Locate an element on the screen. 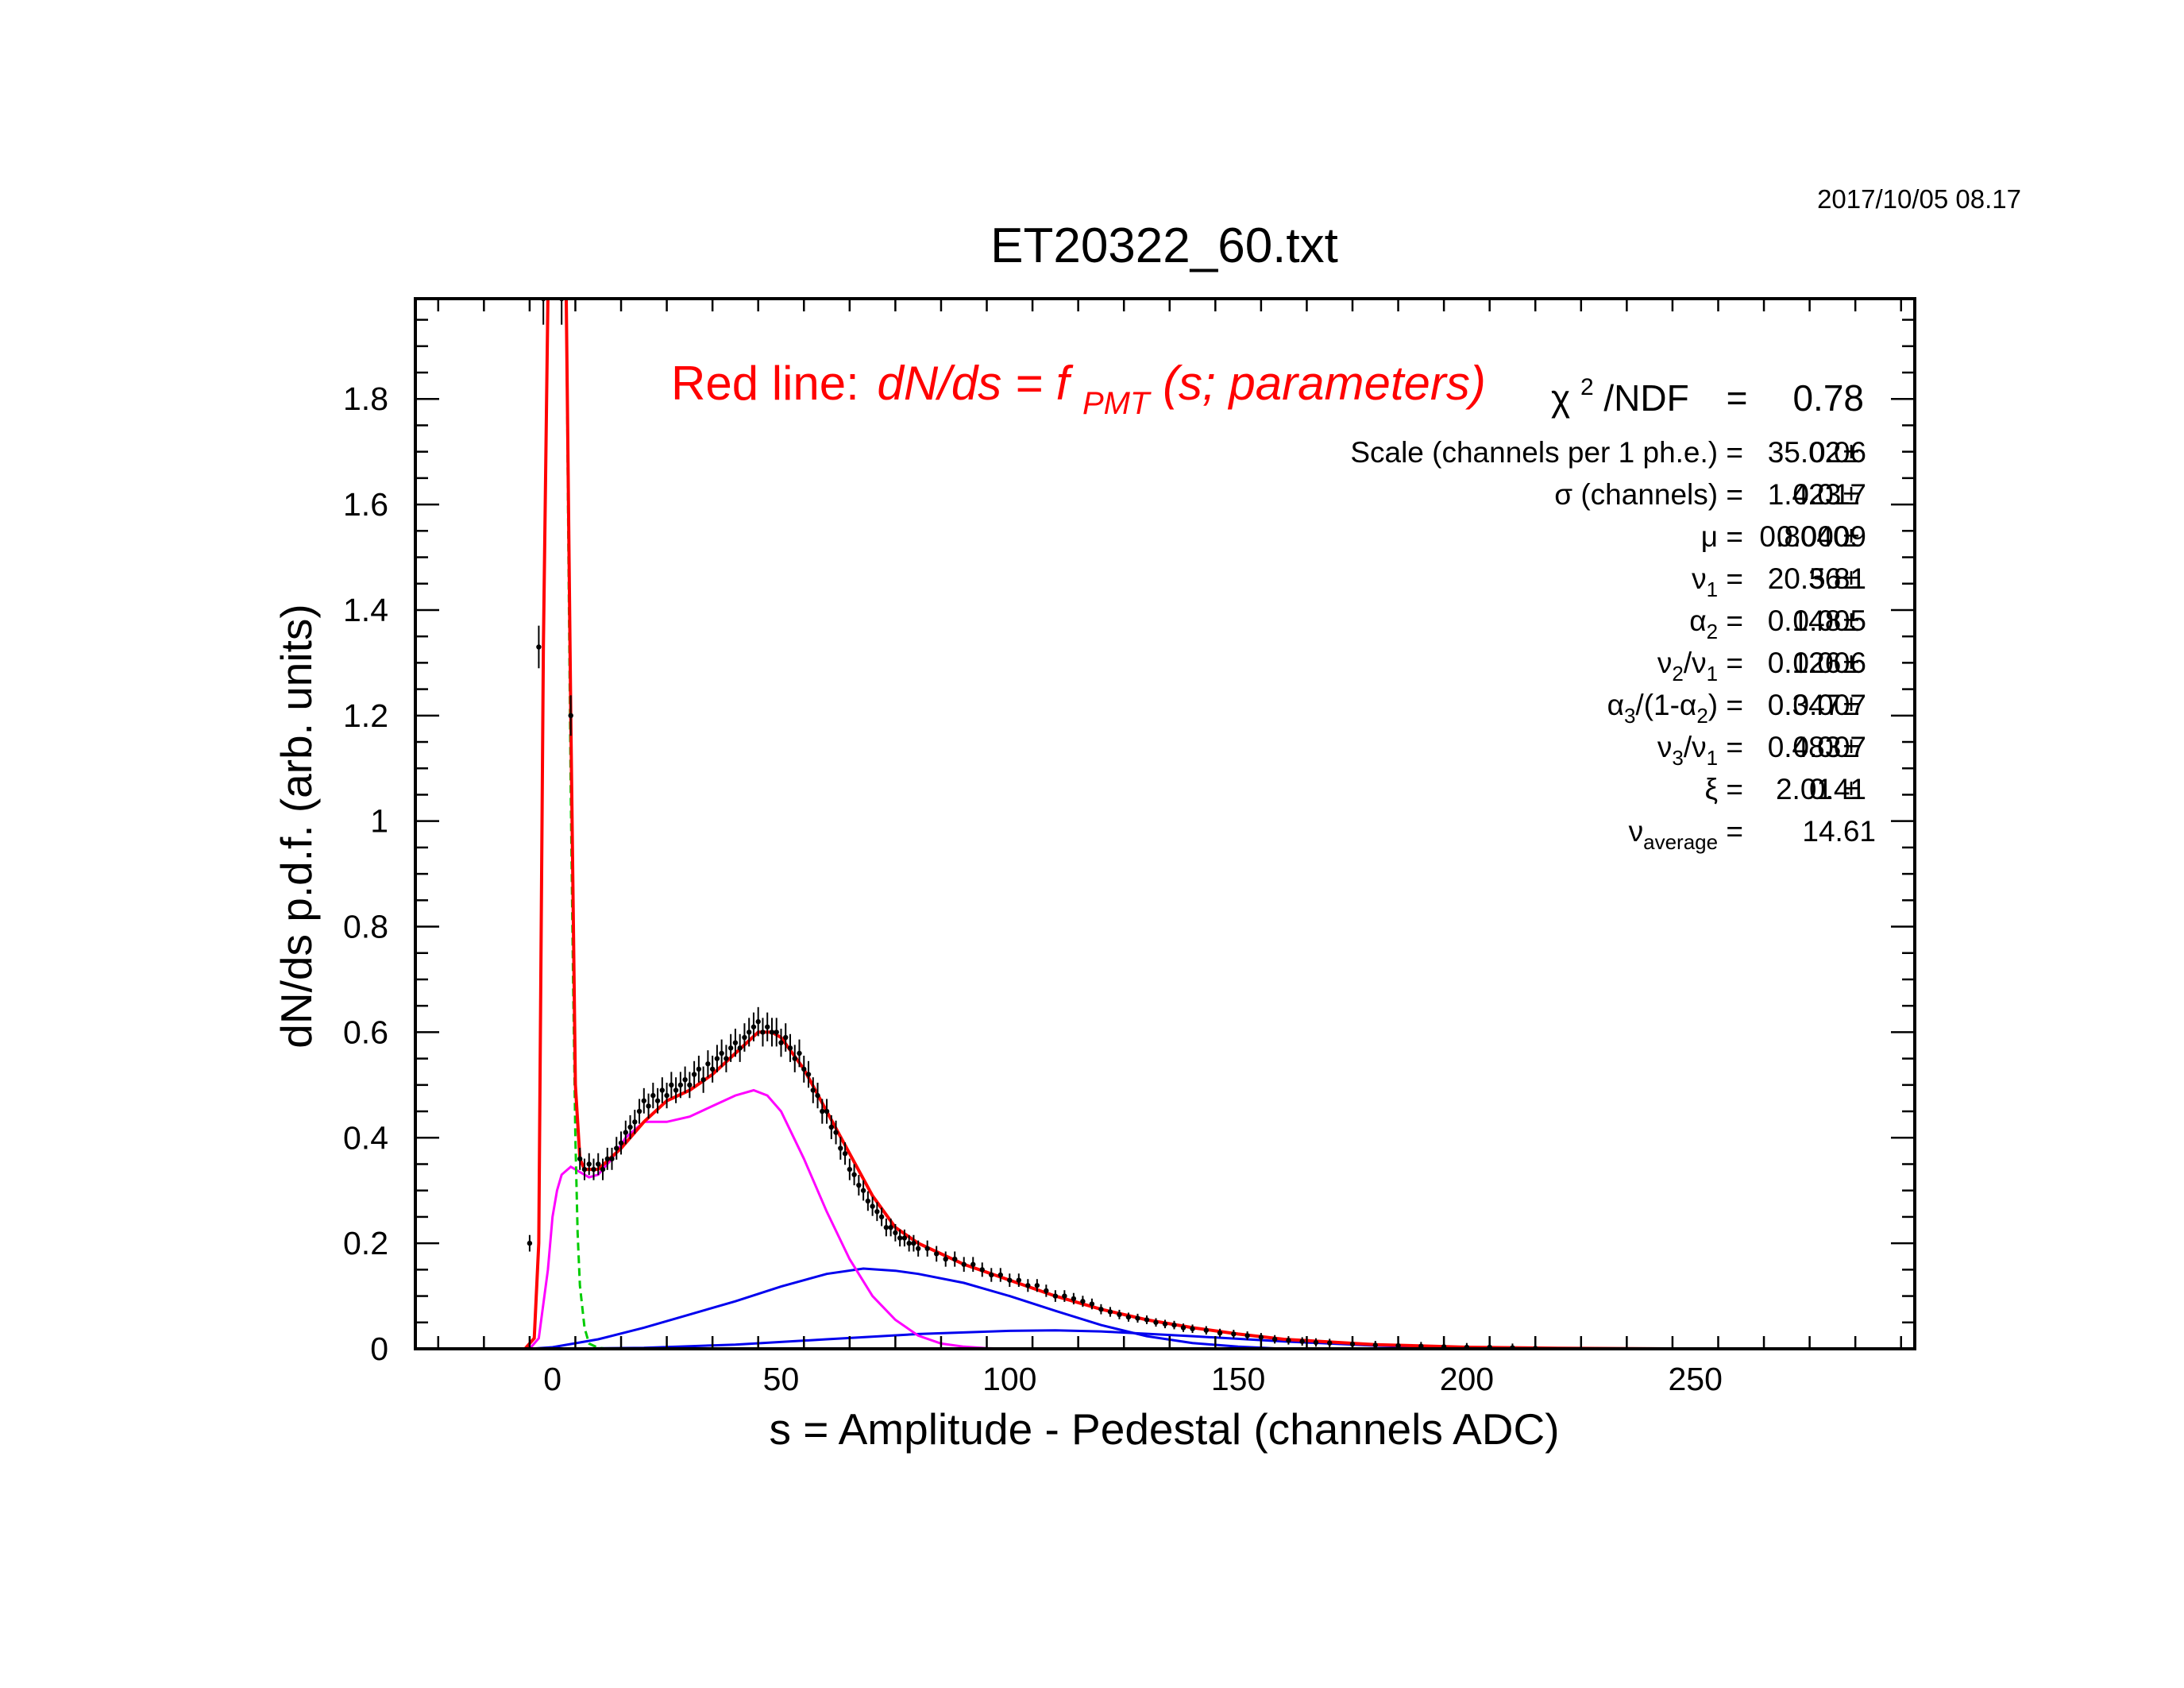 The image size is (2184, 1688). param-label: μ = is located at coordinates (1722, 537).